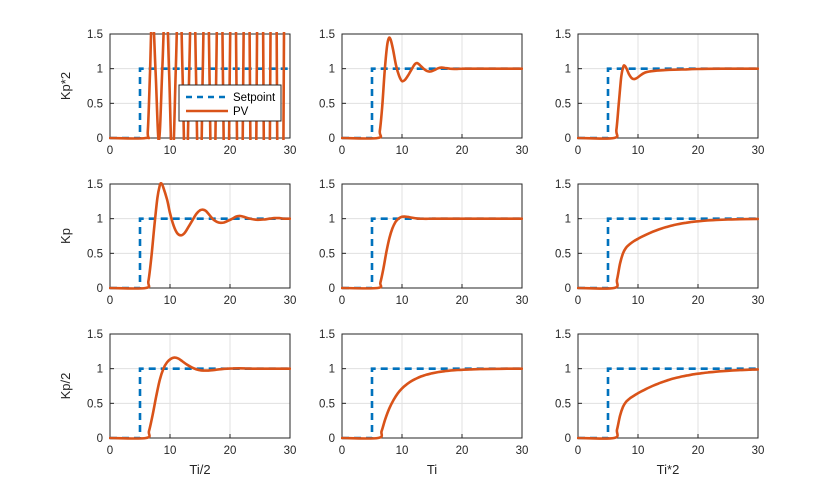 The image size is (839, 488). Describe the element at coordinates (65, 386) in the screenshot. I see `y-axis-label: Kp/2` at that location.